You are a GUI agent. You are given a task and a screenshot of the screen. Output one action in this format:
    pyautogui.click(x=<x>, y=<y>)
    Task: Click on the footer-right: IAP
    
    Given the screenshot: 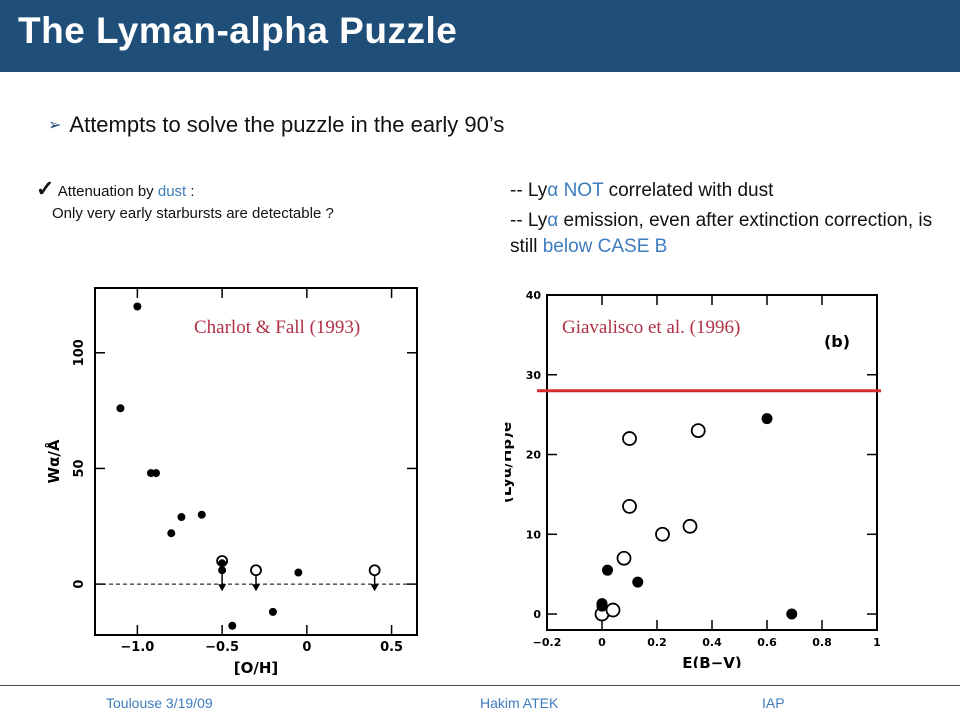 What is the action you would take?
    pyautogui.click(x=773, y=703)
    